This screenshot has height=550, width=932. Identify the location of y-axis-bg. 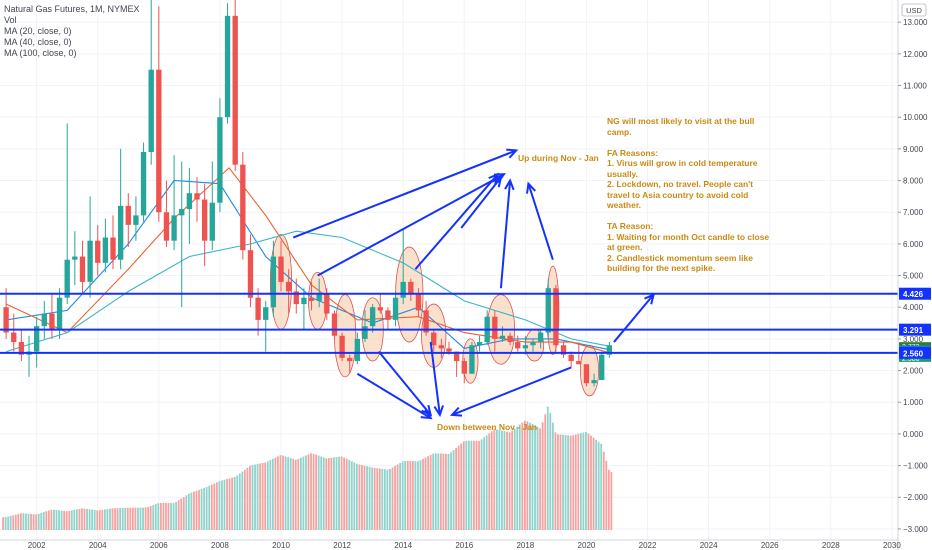
(915, 275).